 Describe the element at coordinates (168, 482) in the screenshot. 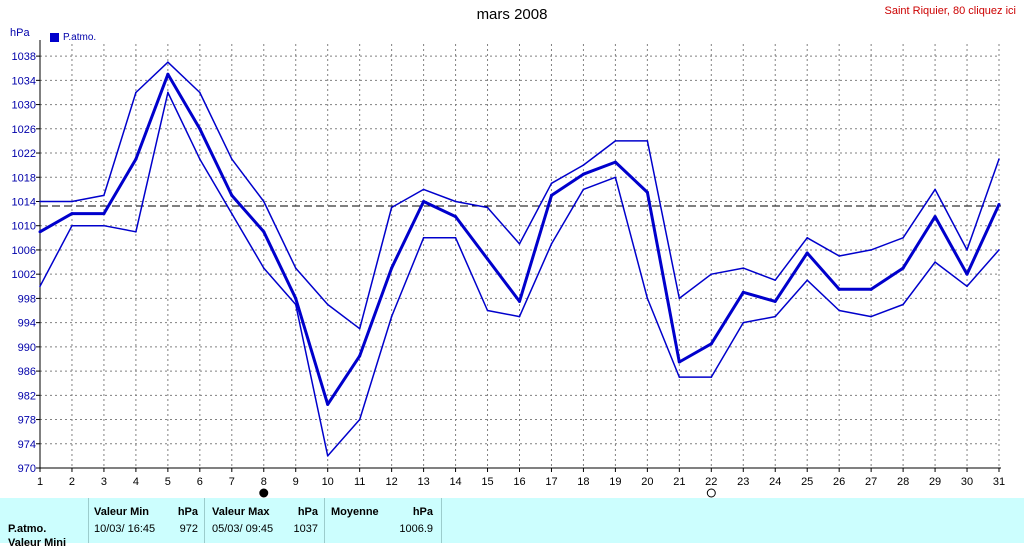

I see `x-tick-label: 5` at that location.